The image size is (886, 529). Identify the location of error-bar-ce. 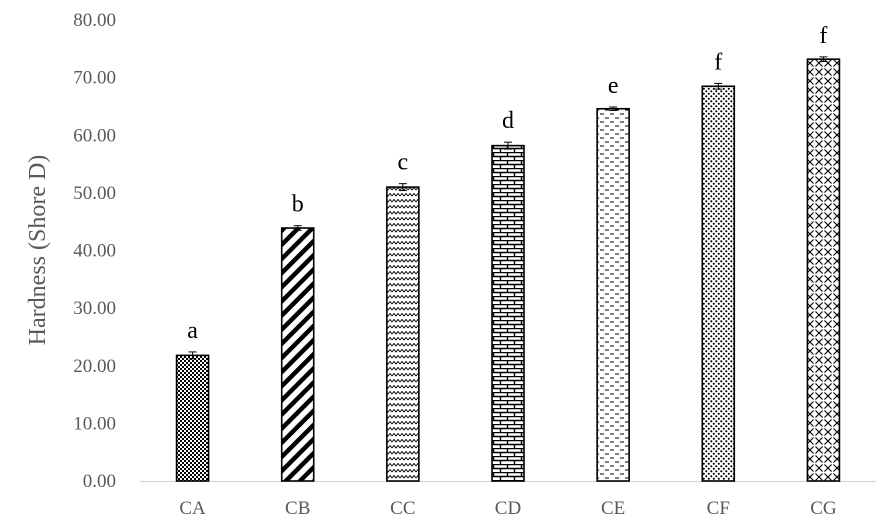
(613, 108).